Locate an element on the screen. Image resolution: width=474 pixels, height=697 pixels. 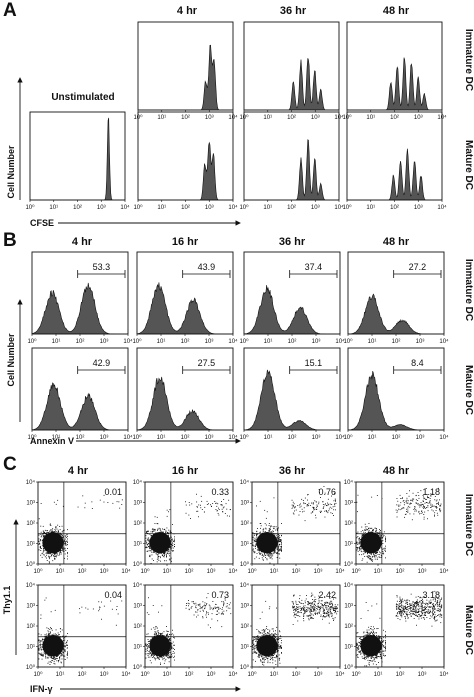
panel-a-immature-dc-48-hr-xtick-label-1: 10¹ is located at coordinates (370, 118).